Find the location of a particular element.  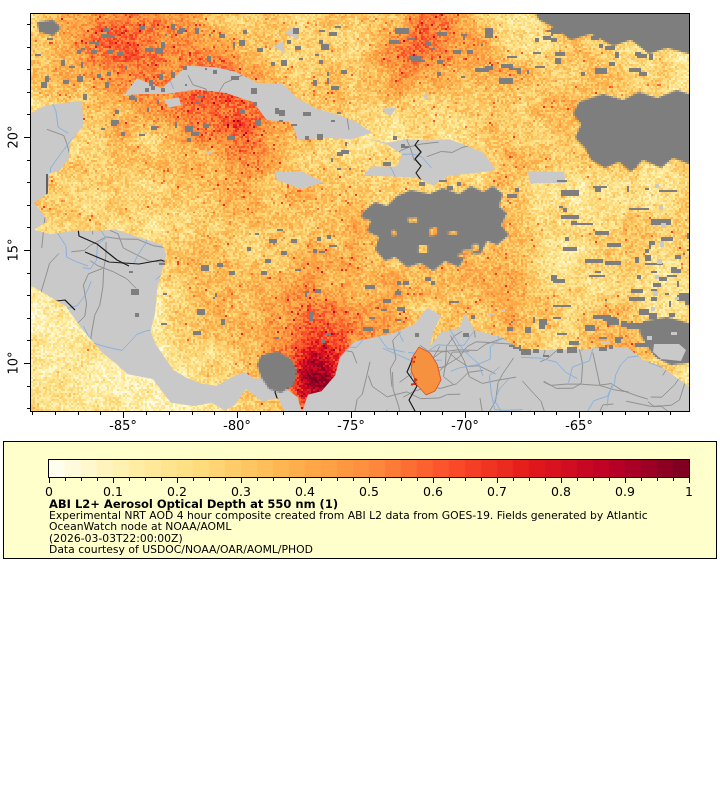

legend-line: OceanWatch node at NOAA/AOML is located at coordinates (140, 527).